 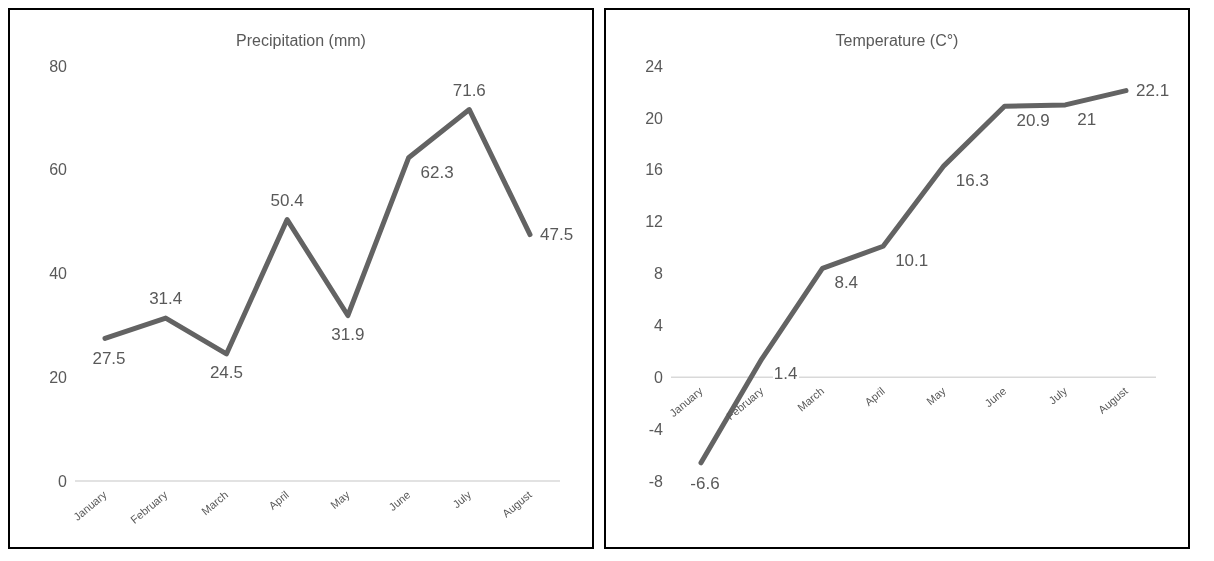 I want to click on data-label: 20.9, so click(x=1033, y=121).